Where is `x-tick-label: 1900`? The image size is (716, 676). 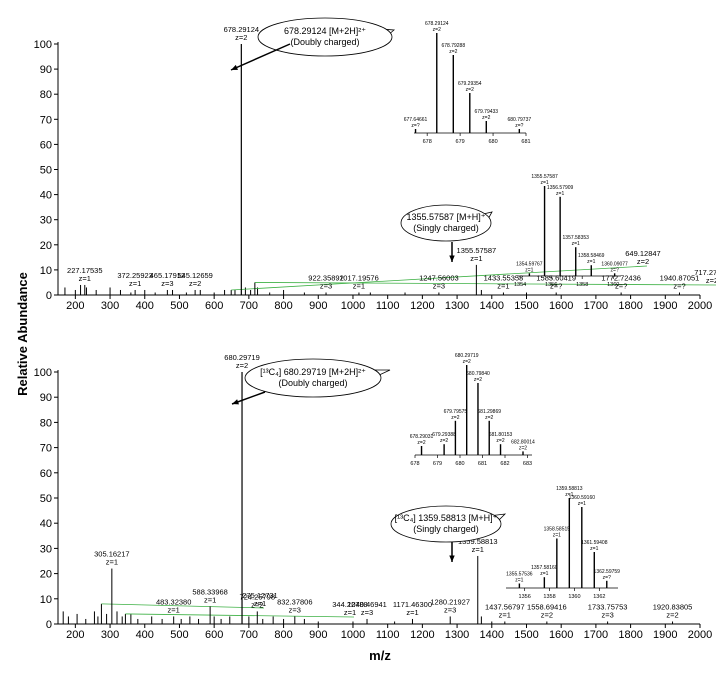
x-tick-label: 1900 is located at coordinates (665, 306).